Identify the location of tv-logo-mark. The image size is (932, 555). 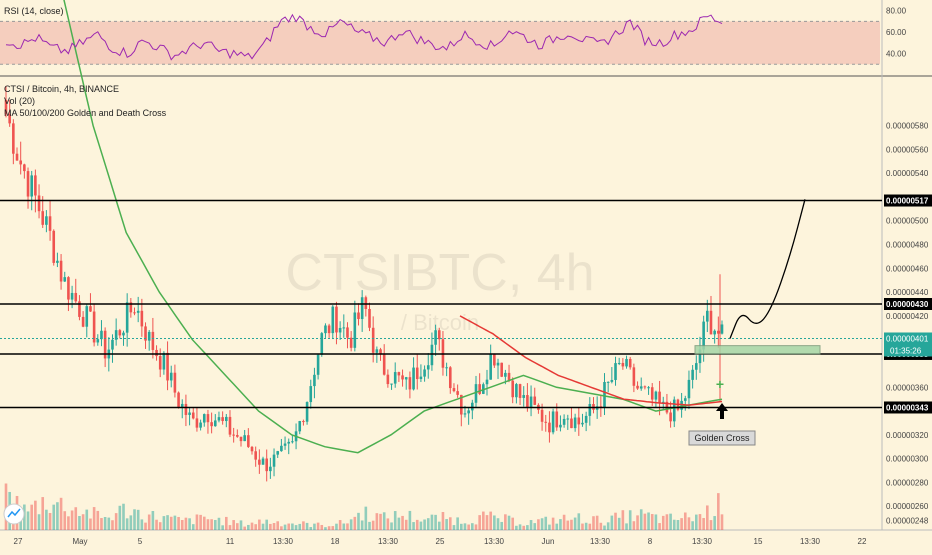
(14, 513).